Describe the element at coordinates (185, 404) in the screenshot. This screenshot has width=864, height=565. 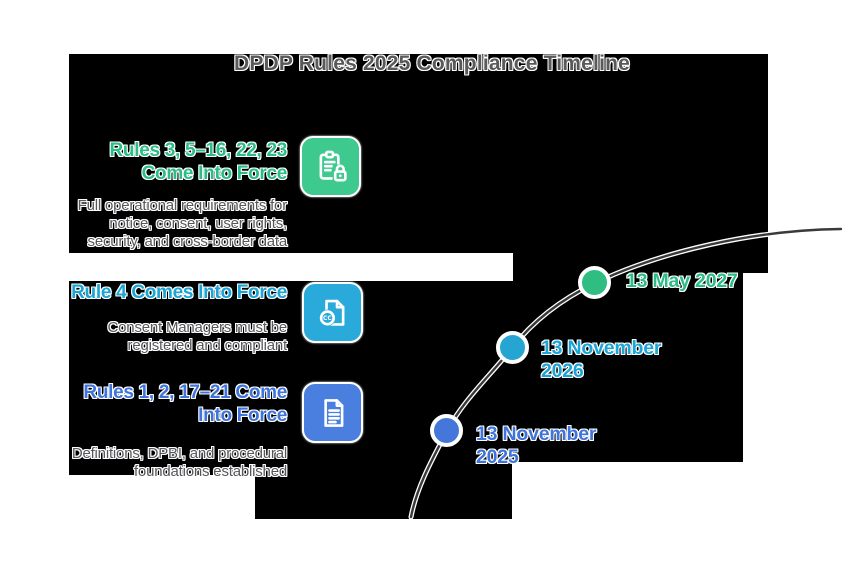
I see `milestone-3-title: Rules 1, 2, 17–21 Come Into Force` at that location.